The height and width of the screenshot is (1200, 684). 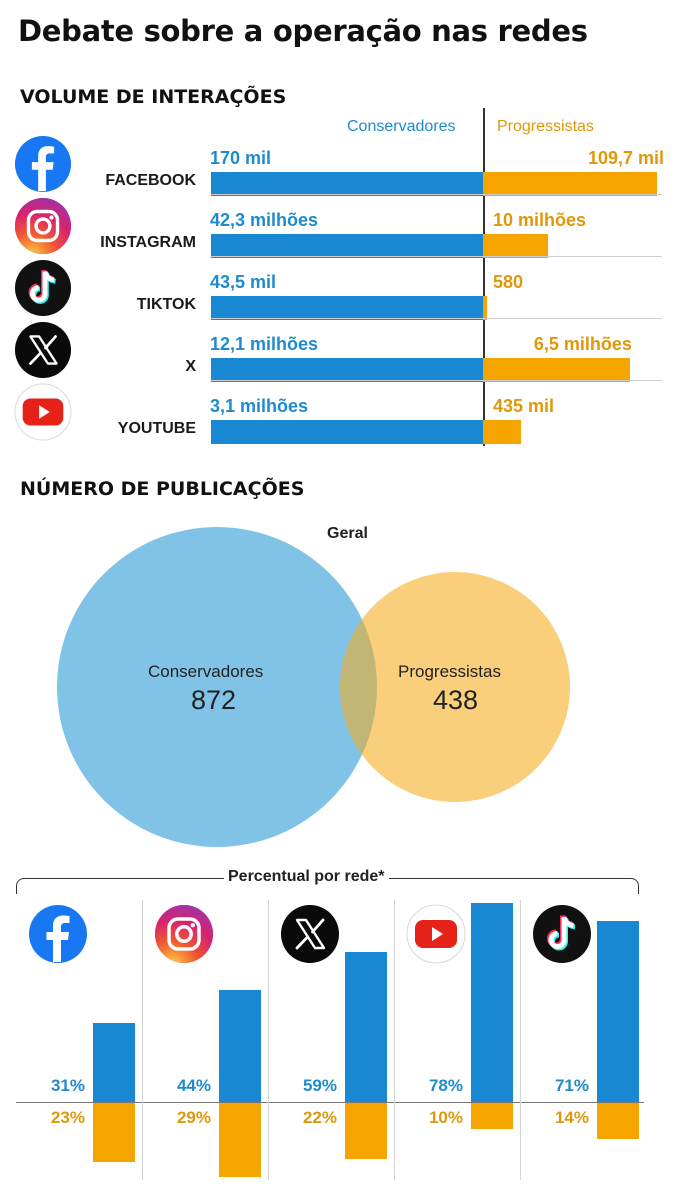 What do you see at coordinates (153, 97) in the screenshot?
I see `interactions-section-title: VOLUME DE INTERAÇÕES` at bounding box center [153, 97].